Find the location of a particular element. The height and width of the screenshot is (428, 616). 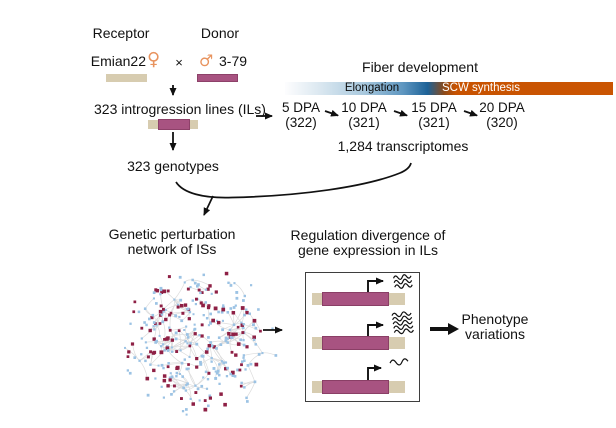

genotypes-label: 323 genotypes is located at coordinates (173, 166).